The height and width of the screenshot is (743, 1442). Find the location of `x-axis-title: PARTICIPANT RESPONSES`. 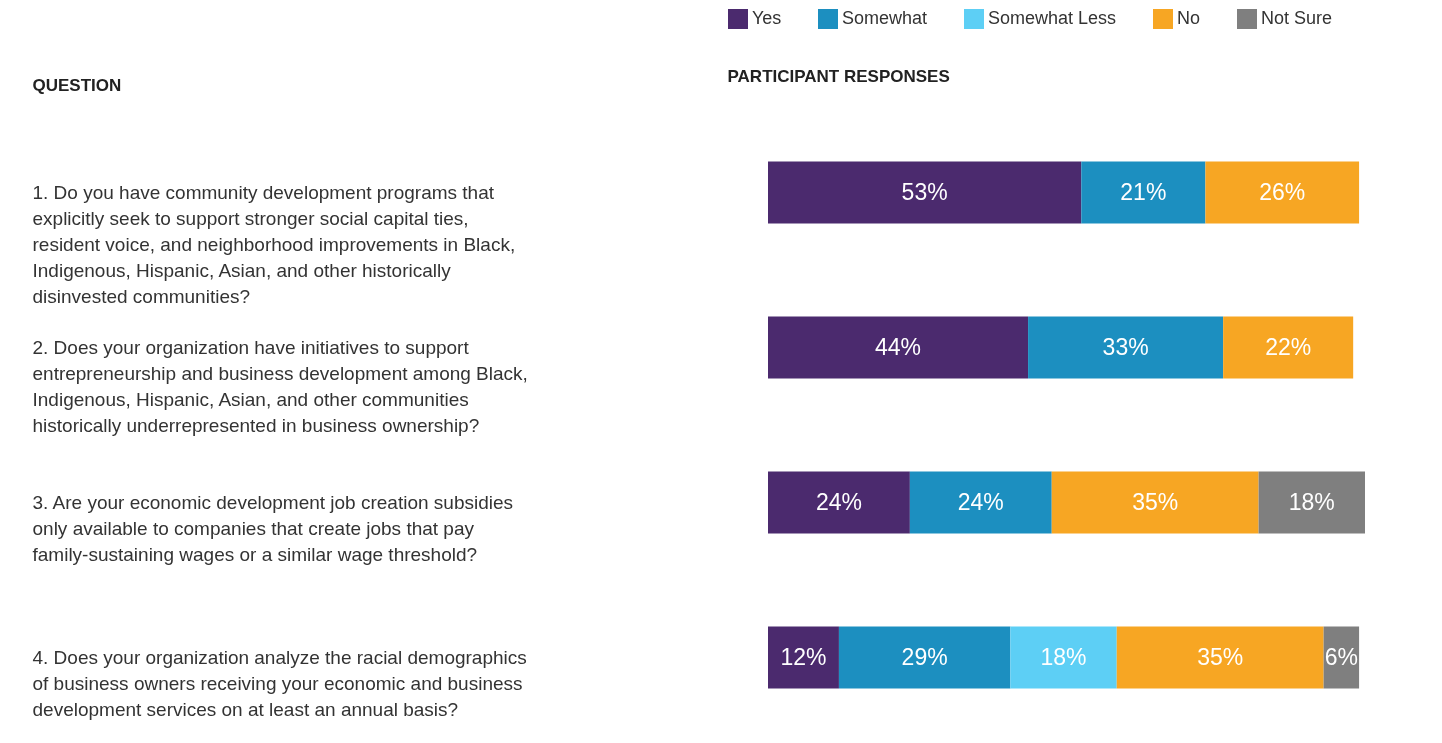

x-axis-title: PARTICIPANT RESPONSES is located at coordinates (838, 76).